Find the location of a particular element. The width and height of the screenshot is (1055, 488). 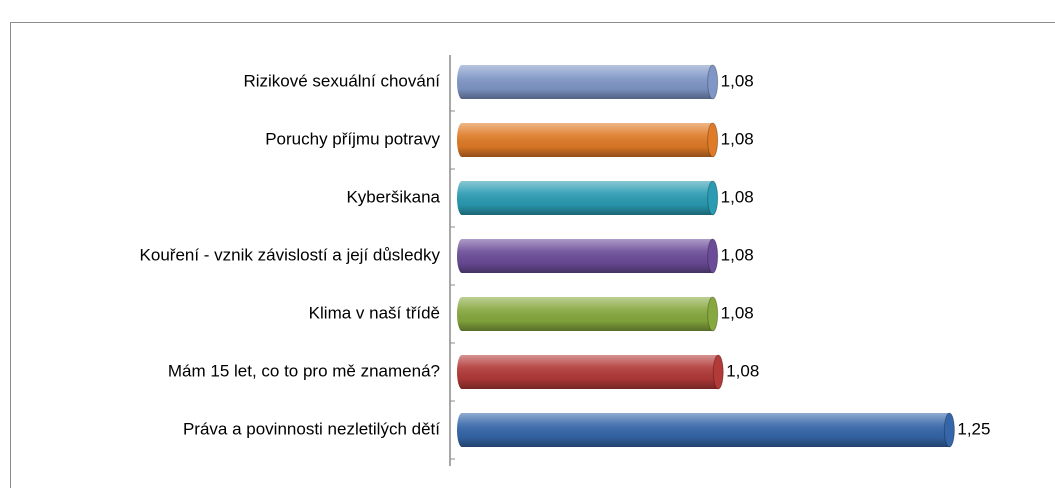

category-label: Poruchy příjmu potravy is located at coordinates (352, 138).